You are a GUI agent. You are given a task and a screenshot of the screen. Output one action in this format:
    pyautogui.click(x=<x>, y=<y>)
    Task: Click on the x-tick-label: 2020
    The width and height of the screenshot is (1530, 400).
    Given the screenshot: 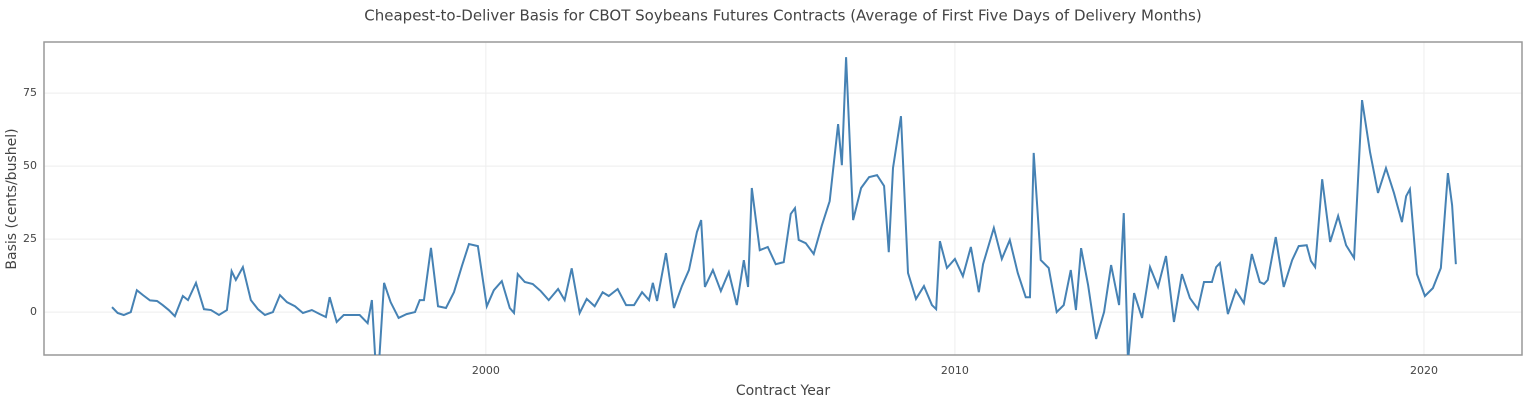 What is the action you would take?
    pyautogui.click(x=1424, y=370)
    